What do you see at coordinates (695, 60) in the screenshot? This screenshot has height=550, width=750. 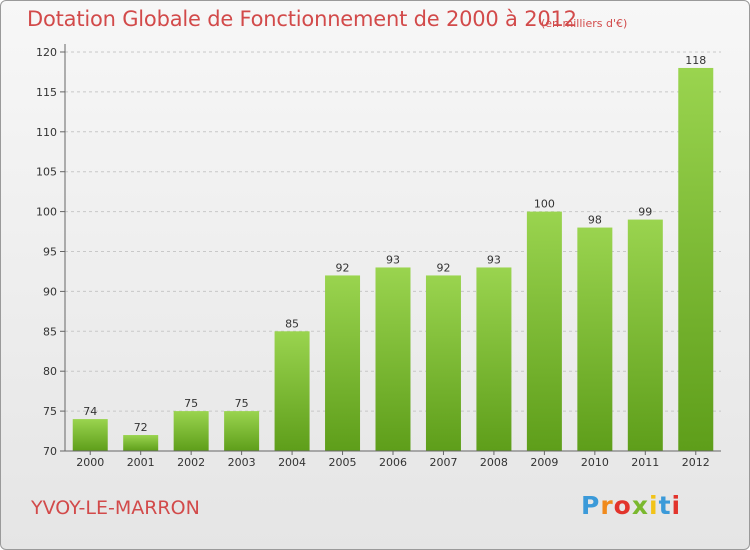 I see `value-label: 118` at bounding box center [695, 60].